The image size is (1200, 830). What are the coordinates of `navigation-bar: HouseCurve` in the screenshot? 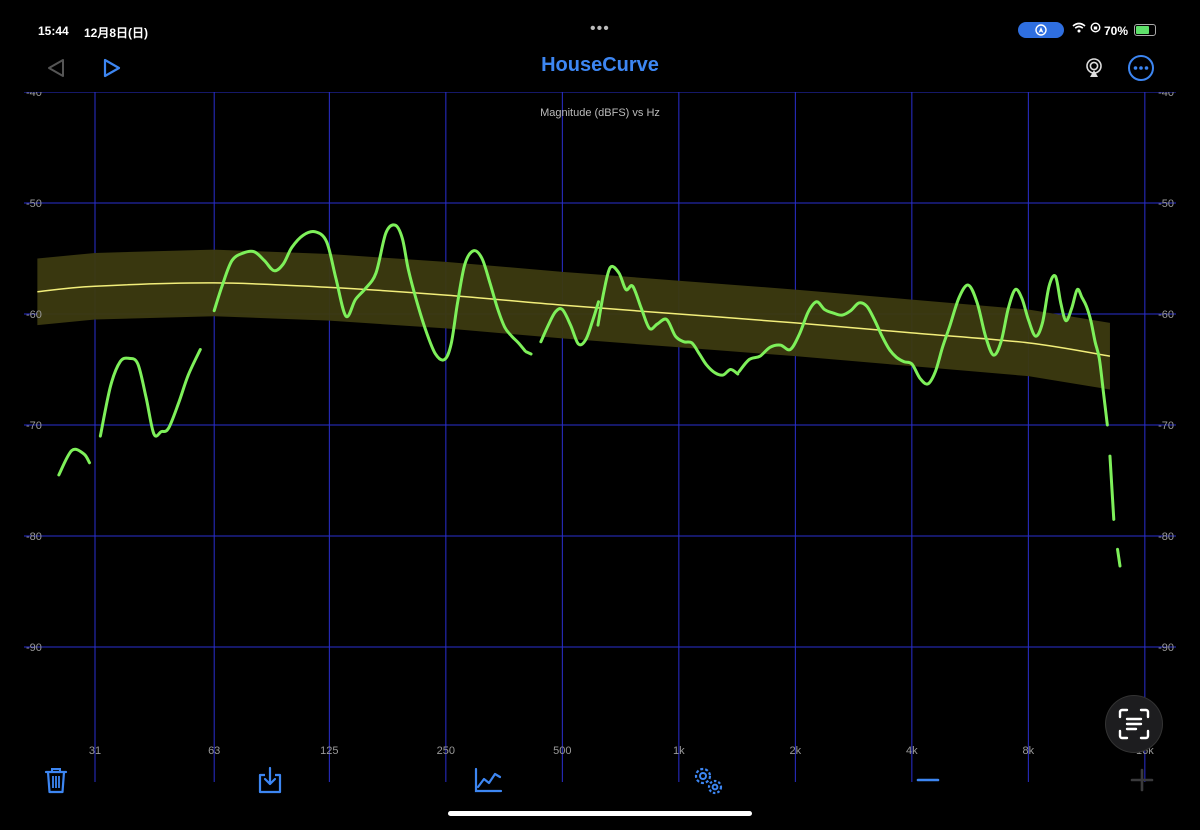 It's located at (600, 72).